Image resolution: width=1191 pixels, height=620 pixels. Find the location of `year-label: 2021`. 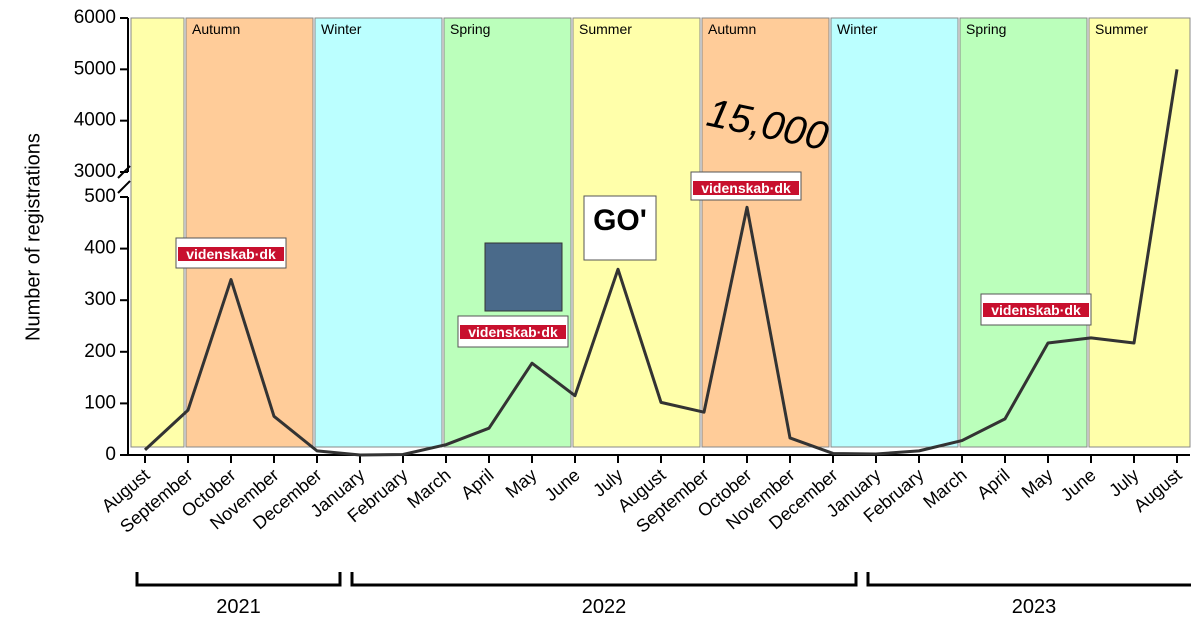

year-label: 2021 is located at coordinates (238, 607).